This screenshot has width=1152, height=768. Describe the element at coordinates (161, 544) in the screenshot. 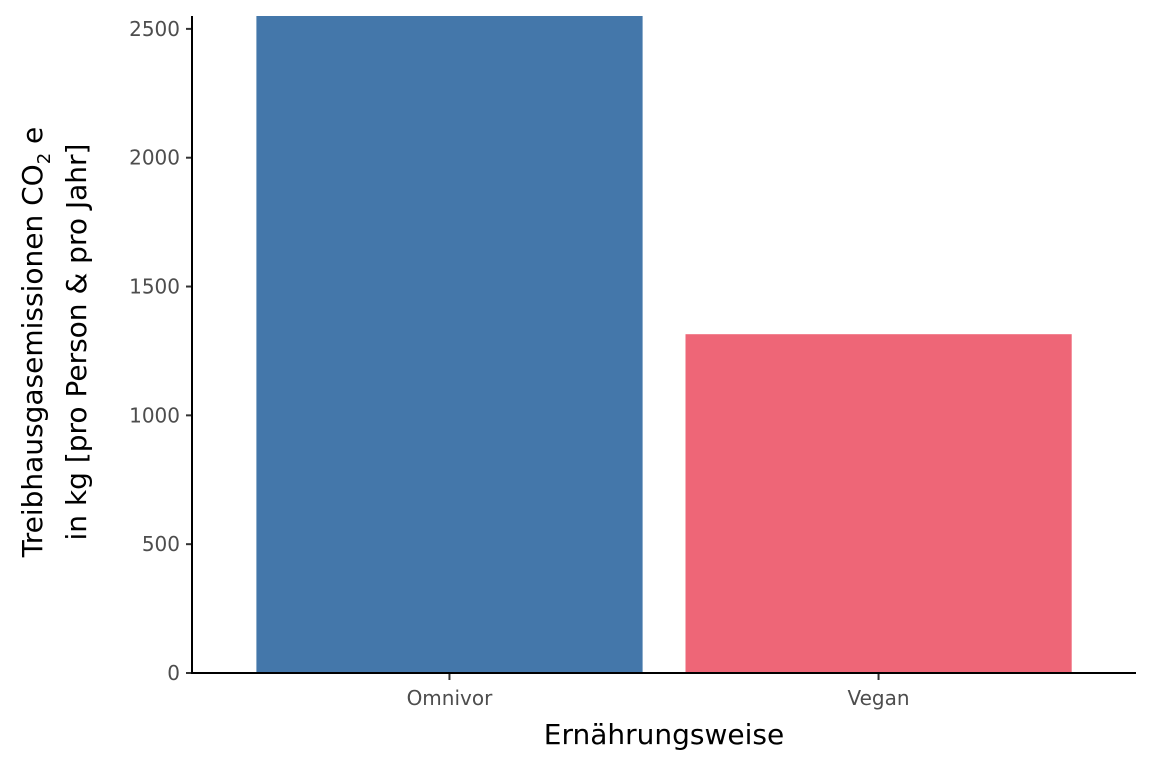

I see `y-tick-label: 500` at that location.